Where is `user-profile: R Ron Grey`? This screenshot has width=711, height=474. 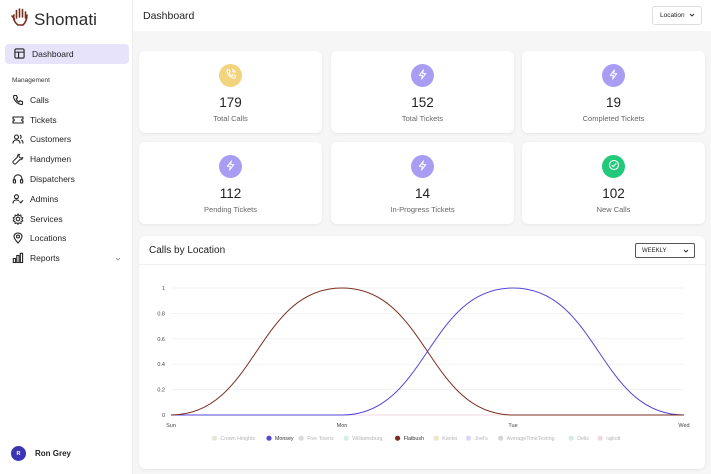 user-profile: R Ron Grey is located at coordinates (41, 453).